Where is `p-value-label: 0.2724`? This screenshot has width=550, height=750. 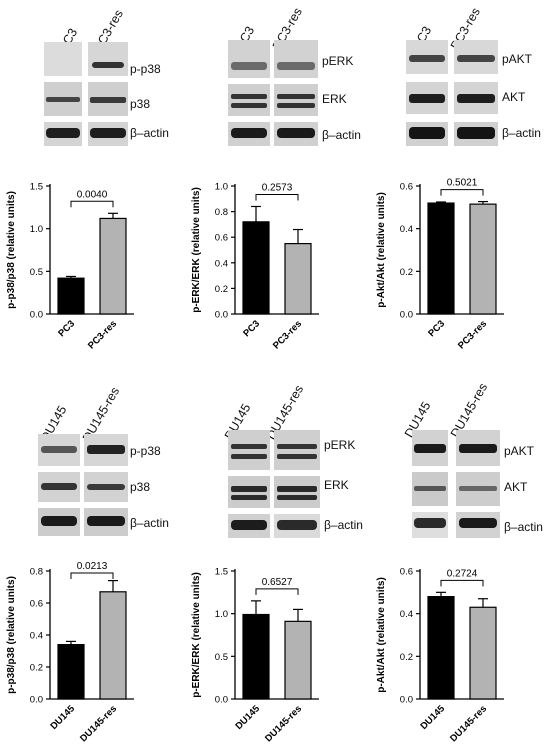 p-value-label: 0.2724 is located at coordinates (462, 573).